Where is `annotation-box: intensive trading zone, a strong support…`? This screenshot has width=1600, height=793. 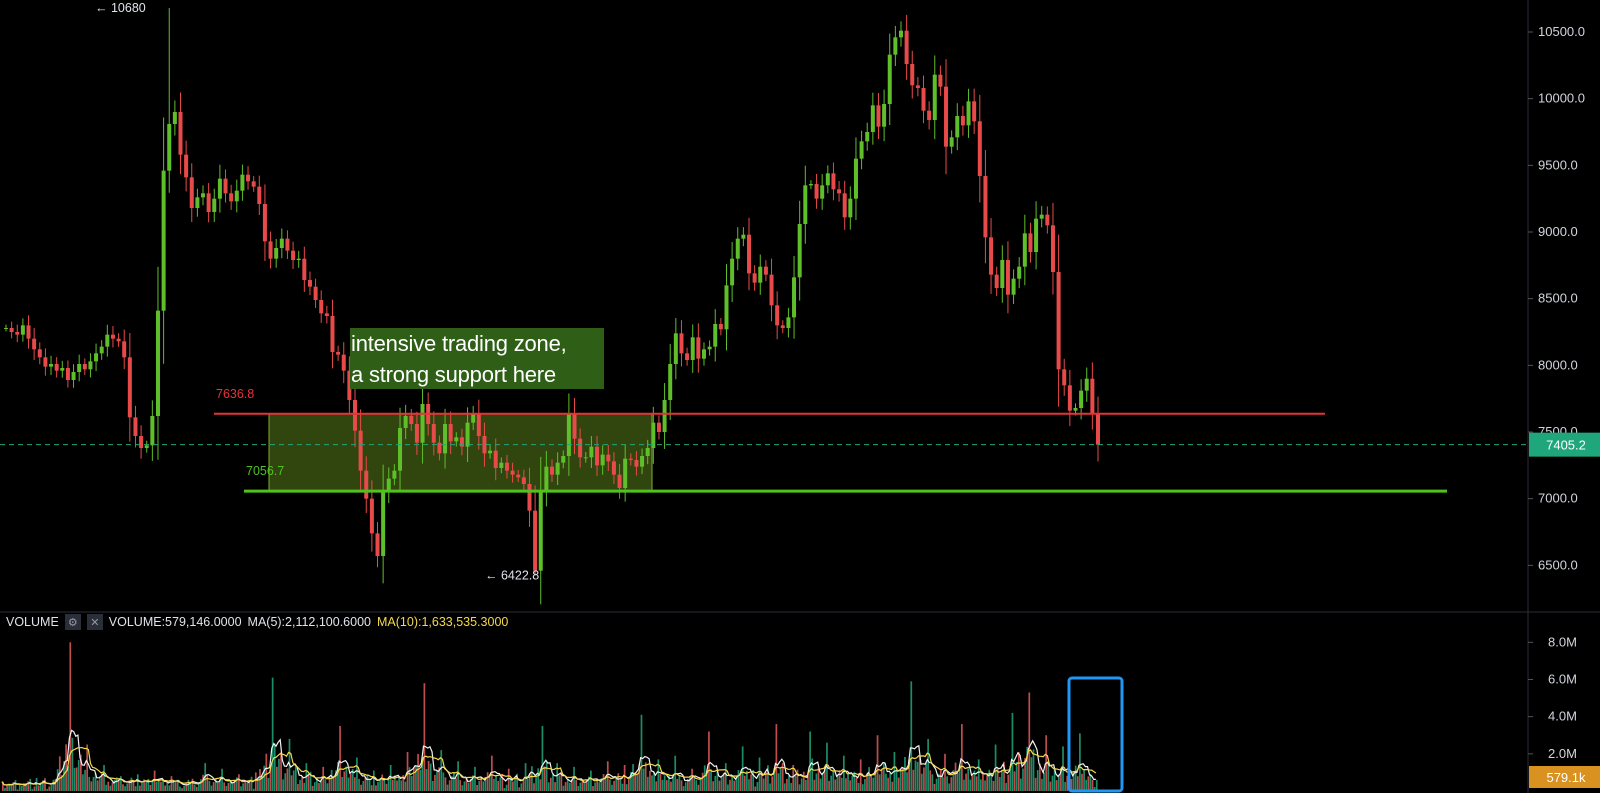 annotation-box: intensive trading zone, a strong support… is located at coordinates (477, 358).